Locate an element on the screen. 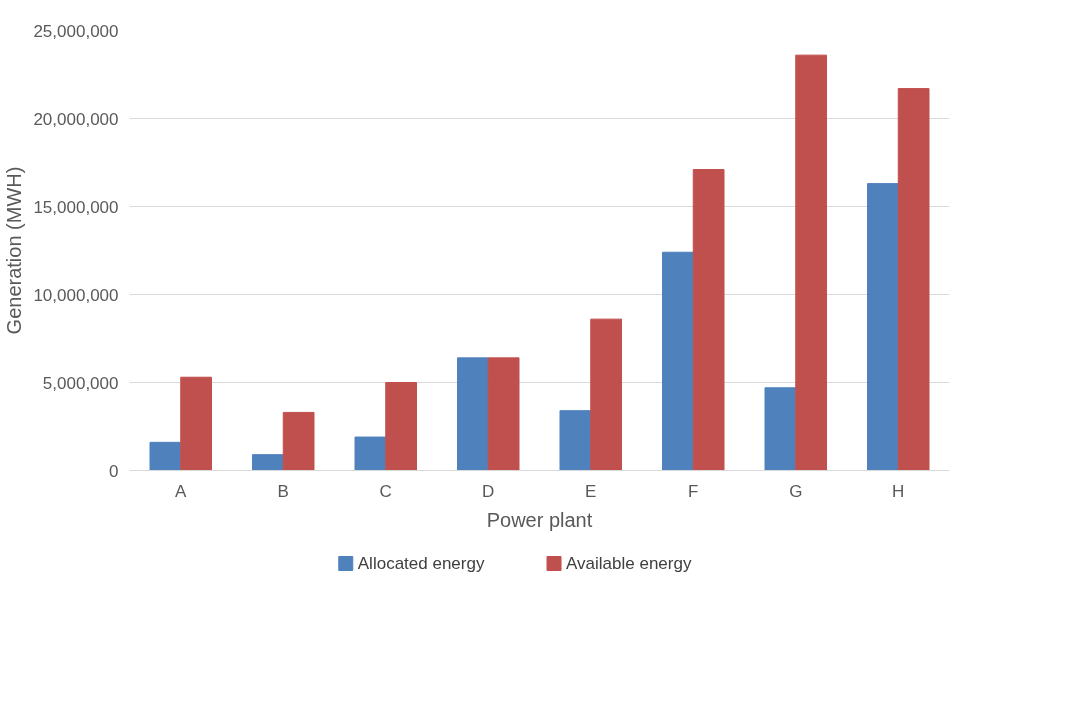  y-tick-label: 0 is located at coordinates (114, 471).